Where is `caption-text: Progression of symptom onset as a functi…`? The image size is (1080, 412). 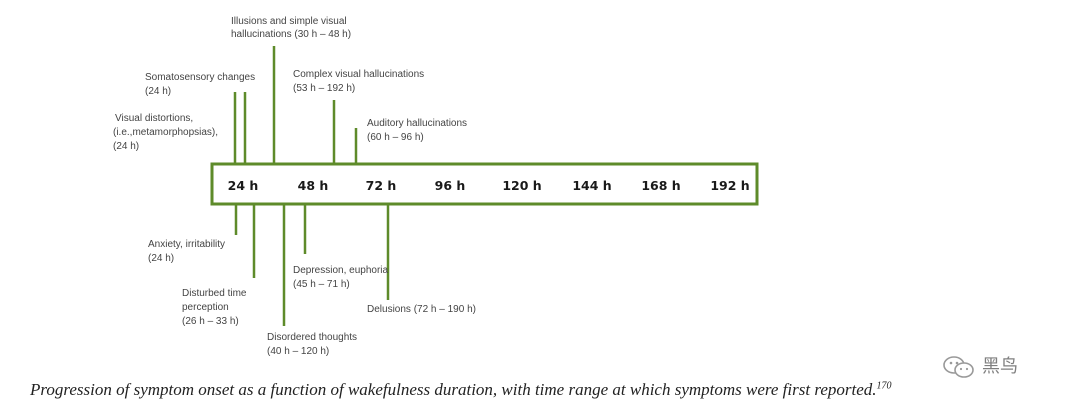
caption-text: Progression of symptom onset as a functi… is located at coordinates (453, 389).